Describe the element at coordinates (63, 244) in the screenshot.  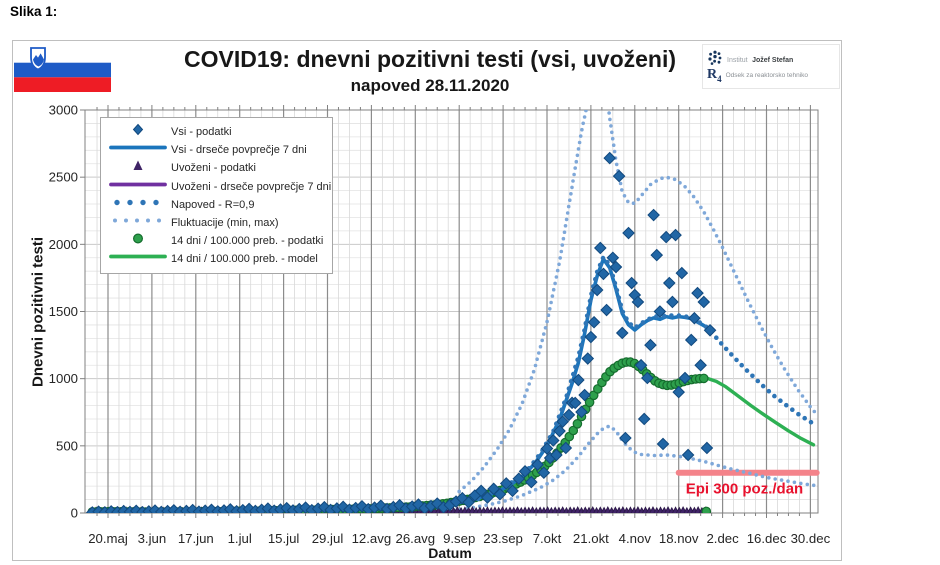
I see `y-tick-label: 2000` at that location.